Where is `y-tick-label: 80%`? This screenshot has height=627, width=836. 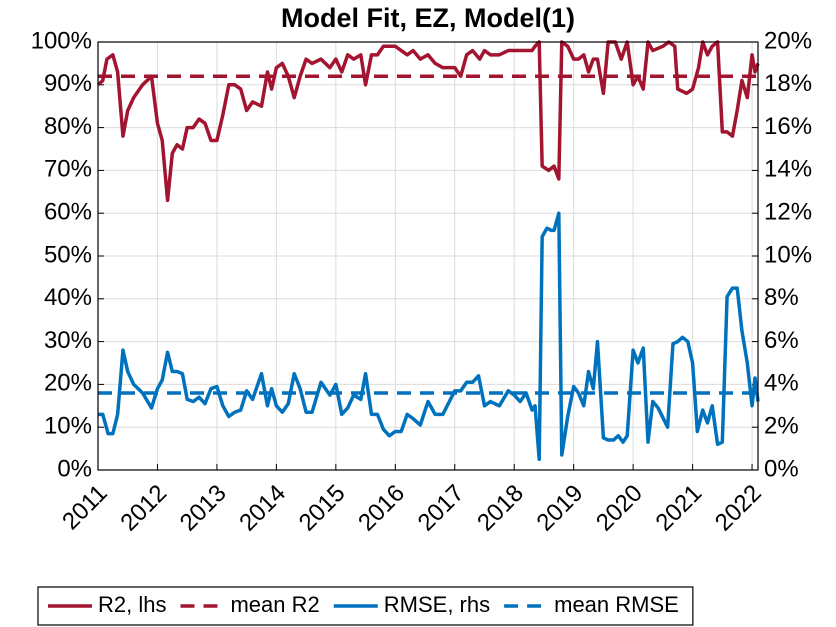
y-tick-label: 80% is located at coordinates (68, 126).